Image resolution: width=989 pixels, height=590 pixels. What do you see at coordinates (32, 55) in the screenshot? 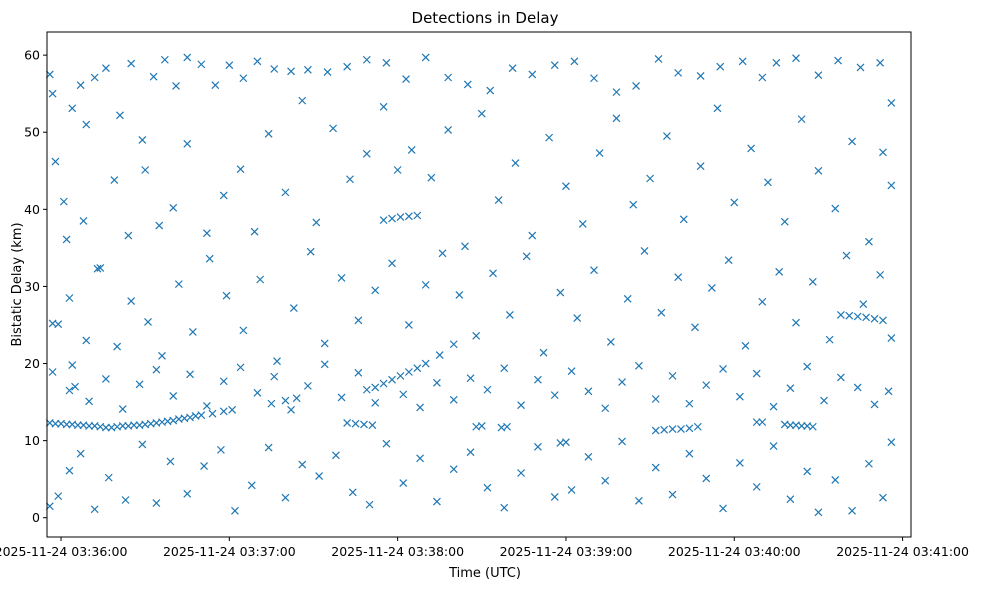
I see `y-tick-label: 60` at bounding box center [32, 55].